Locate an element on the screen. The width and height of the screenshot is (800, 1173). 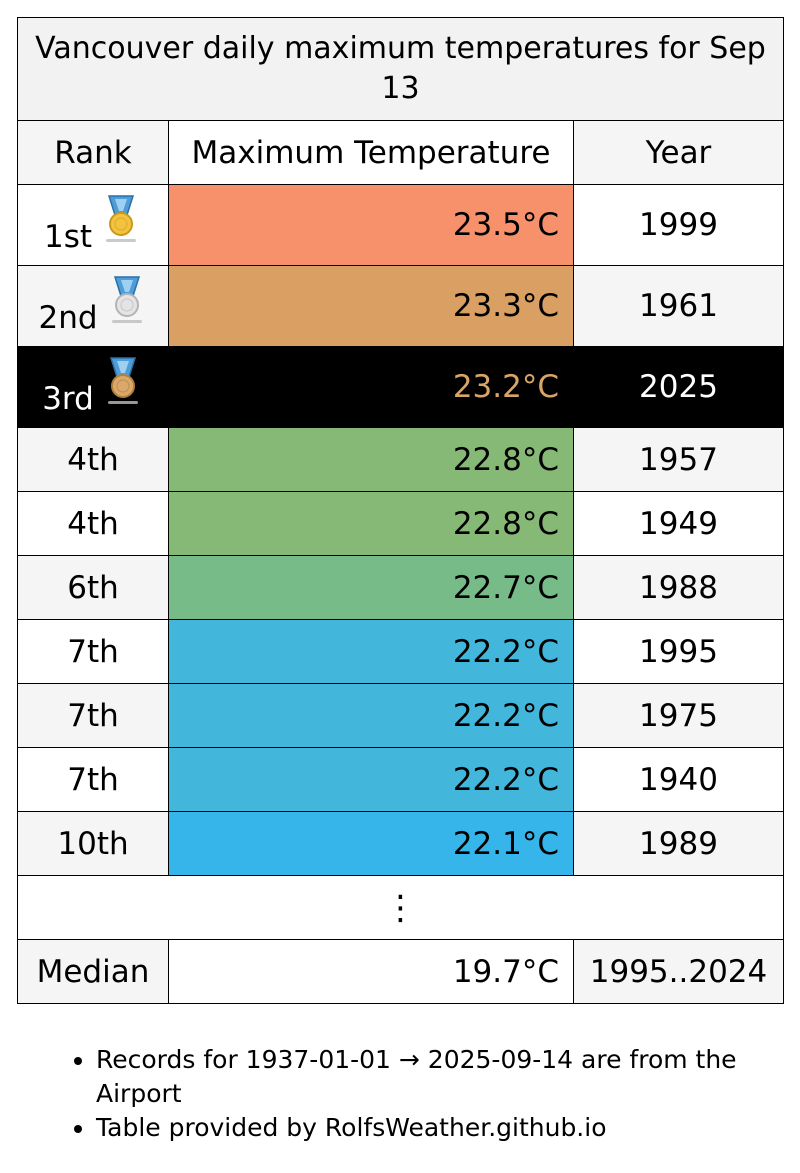
year-cell: 1988 is located at coordinates (678, 587).